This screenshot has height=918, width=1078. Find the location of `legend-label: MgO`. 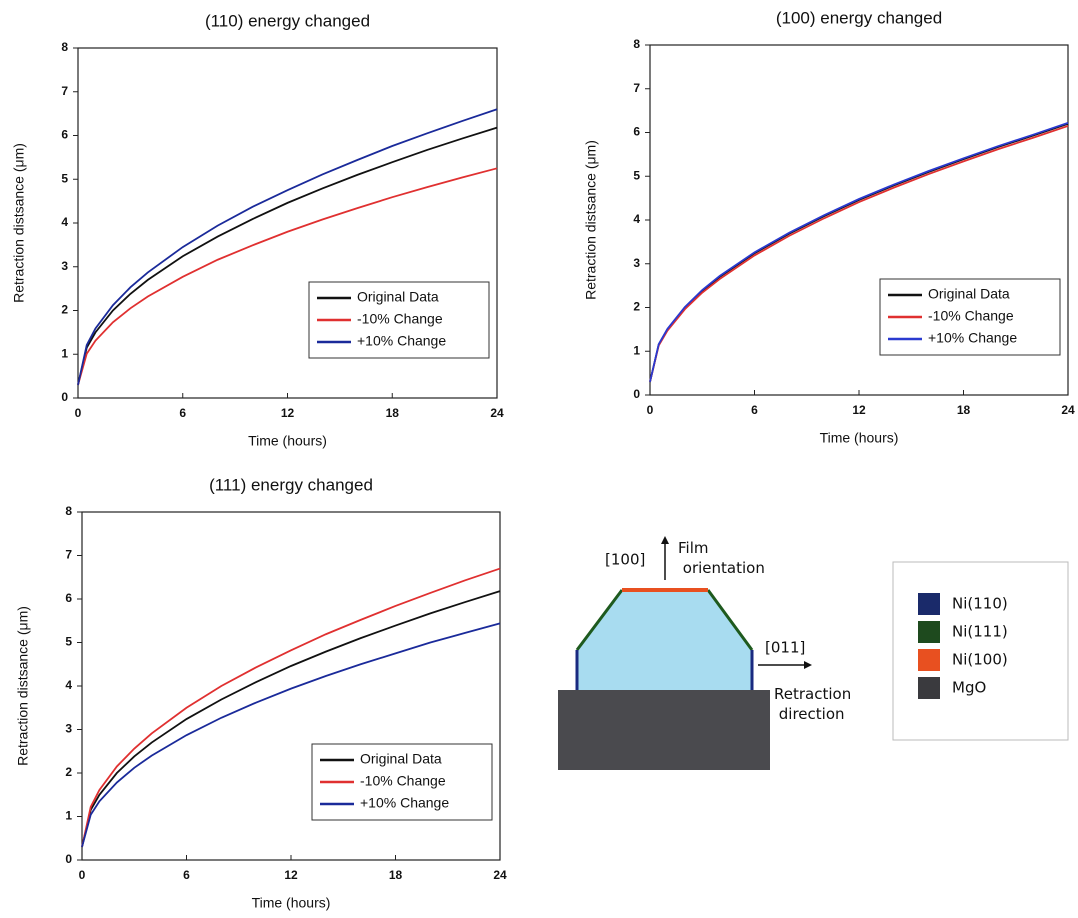

legend-label: MgO is located at coordinates (969, 688).